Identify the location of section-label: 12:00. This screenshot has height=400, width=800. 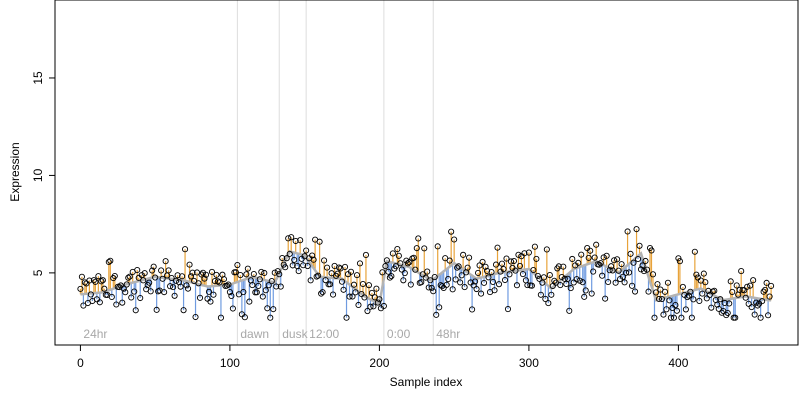
(324, 334).